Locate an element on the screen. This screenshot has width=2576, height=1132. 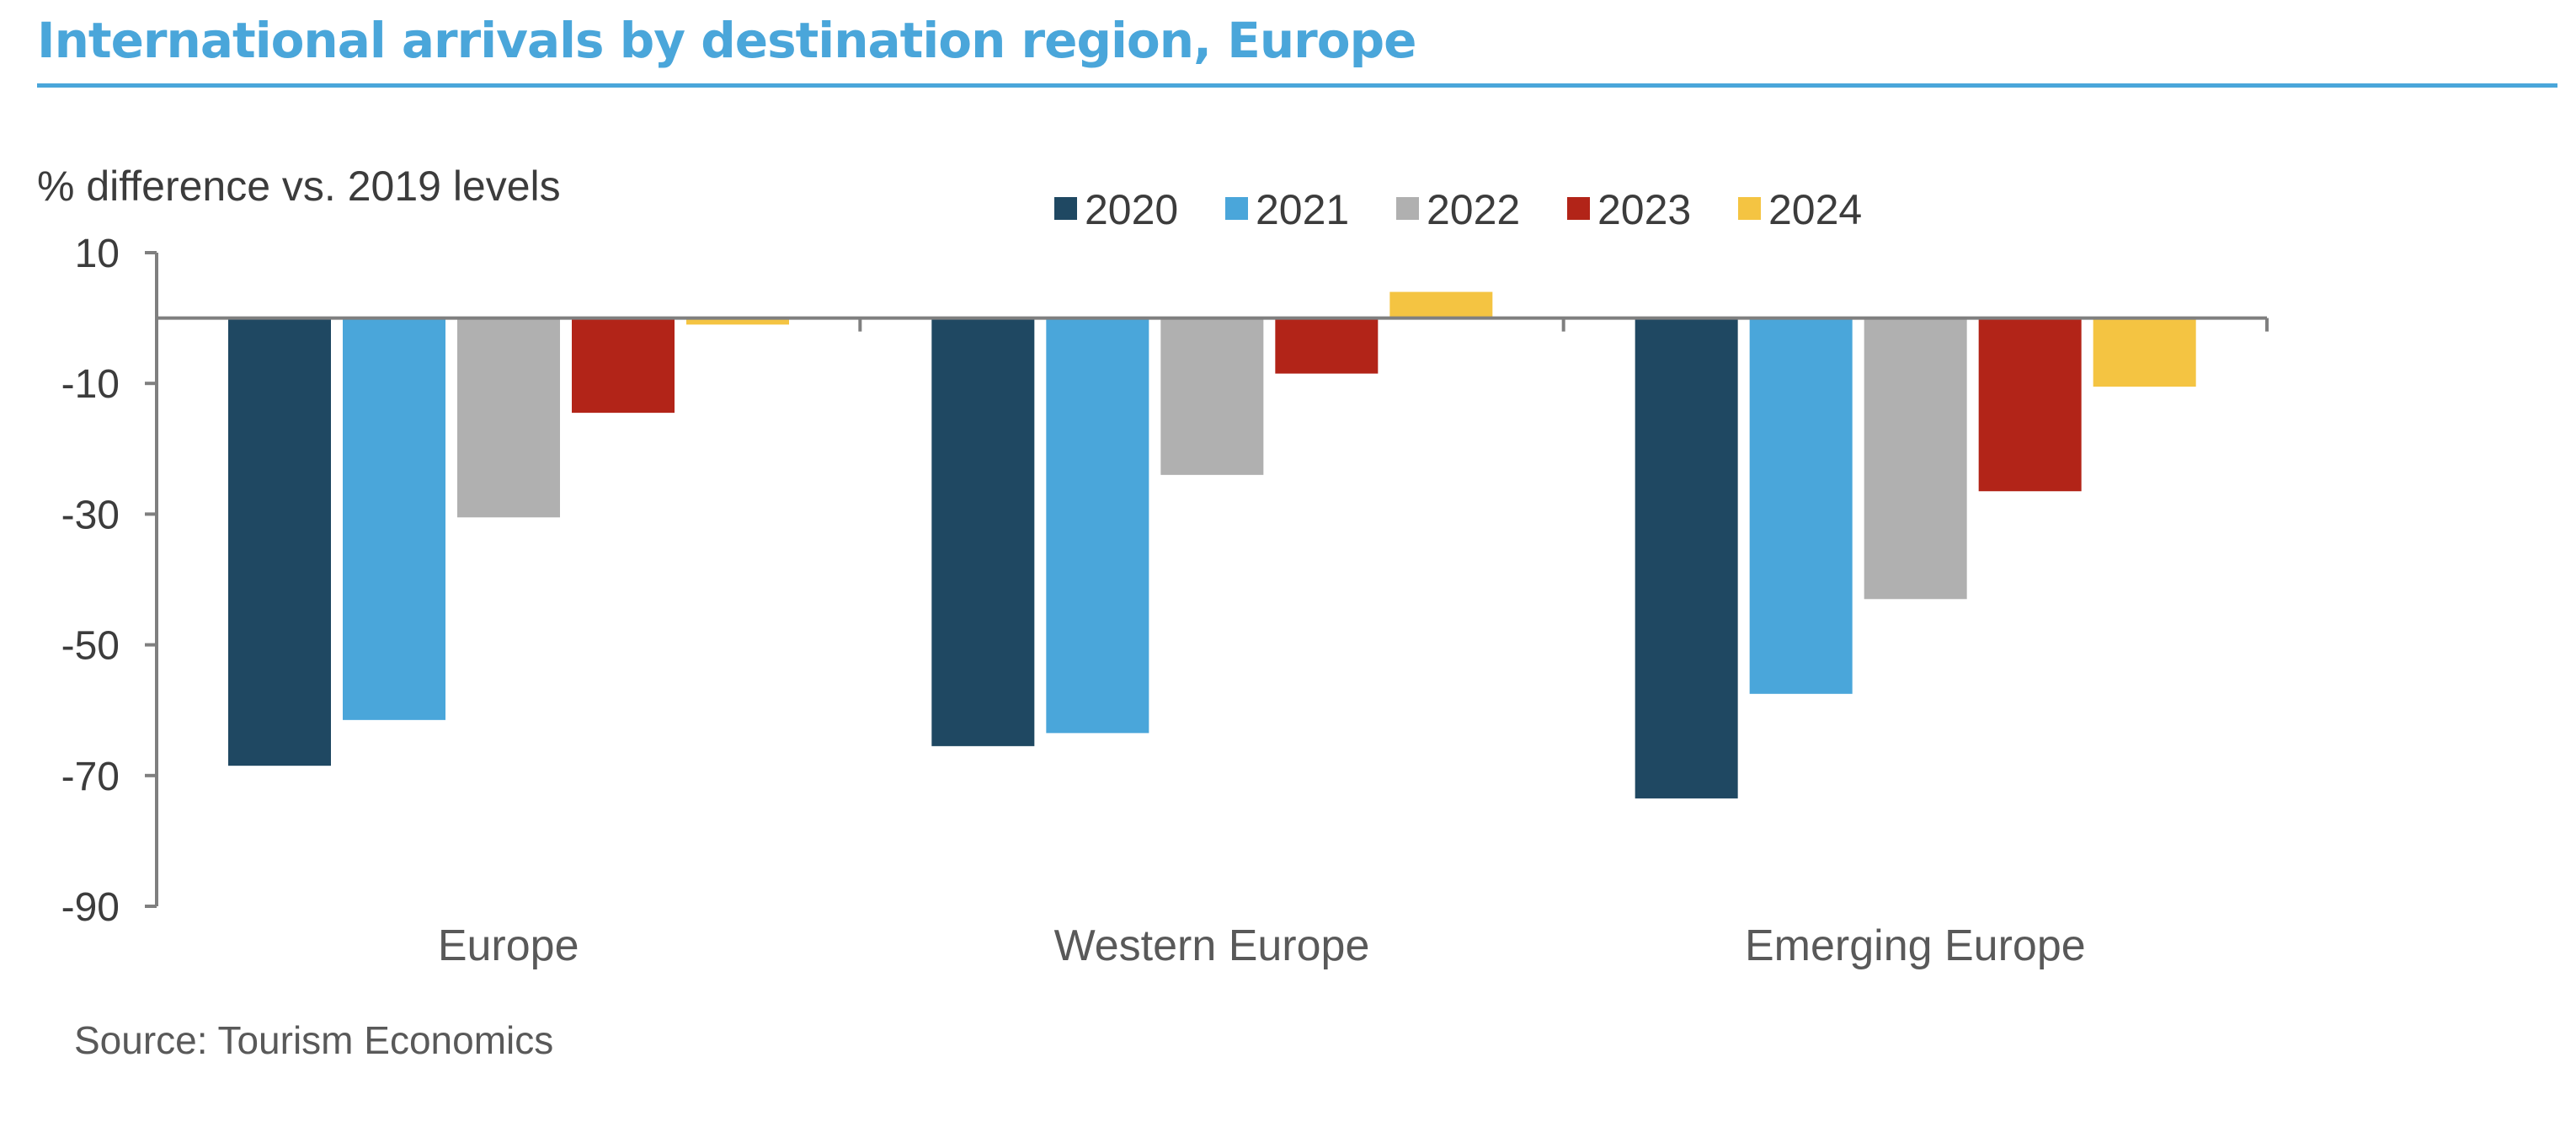
bar-western-europe-2023 is located at coordinates (1327, 346).